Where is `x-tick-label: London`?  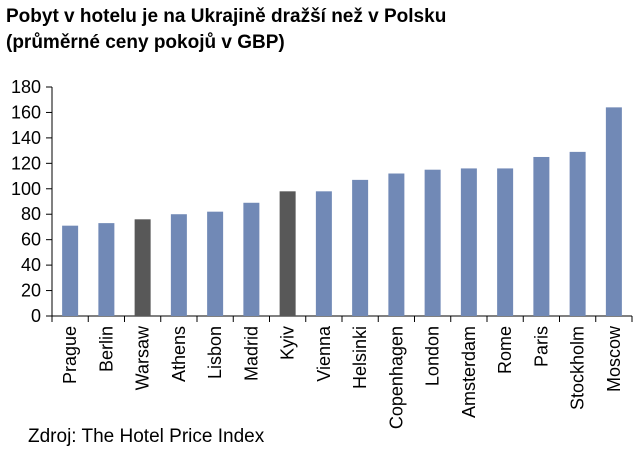 x-tick-label: London is located at coordinates (433, 356).